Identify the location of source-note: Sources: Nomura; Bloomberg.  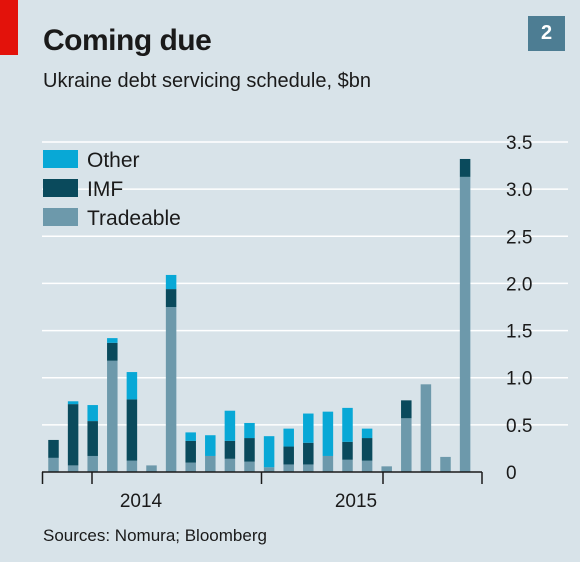
(155, 535).